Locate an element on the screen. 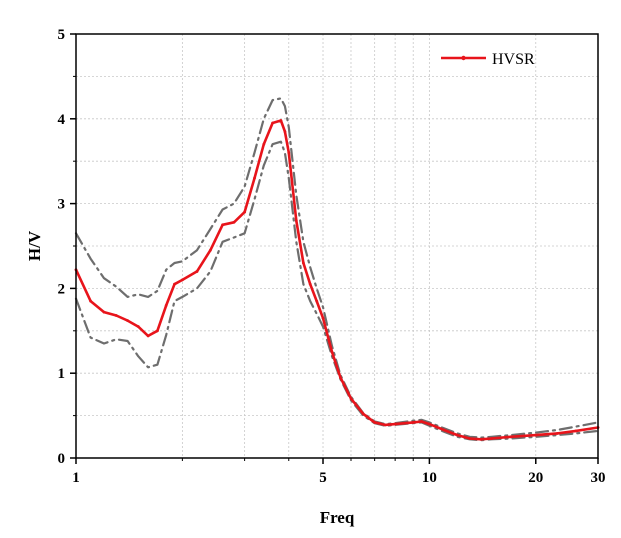 This screenshot has width=621, height=538. y-tick-label: 4 is located at coordinates (62, 120).